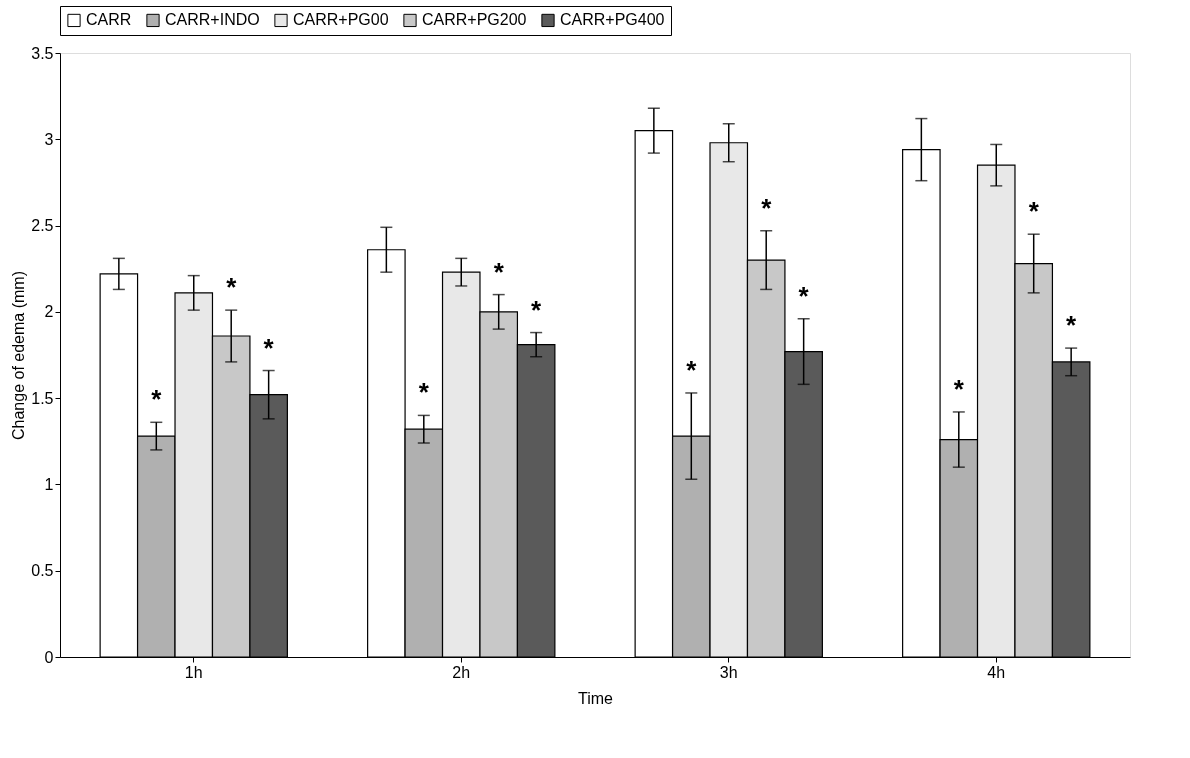 Image resolution: width=1190 pixels, height=758 pixels. What do you see at coordinates (461, 672) in the screenshot?
I see `x-tick-label: 2h` at bounding box center [461, 672].